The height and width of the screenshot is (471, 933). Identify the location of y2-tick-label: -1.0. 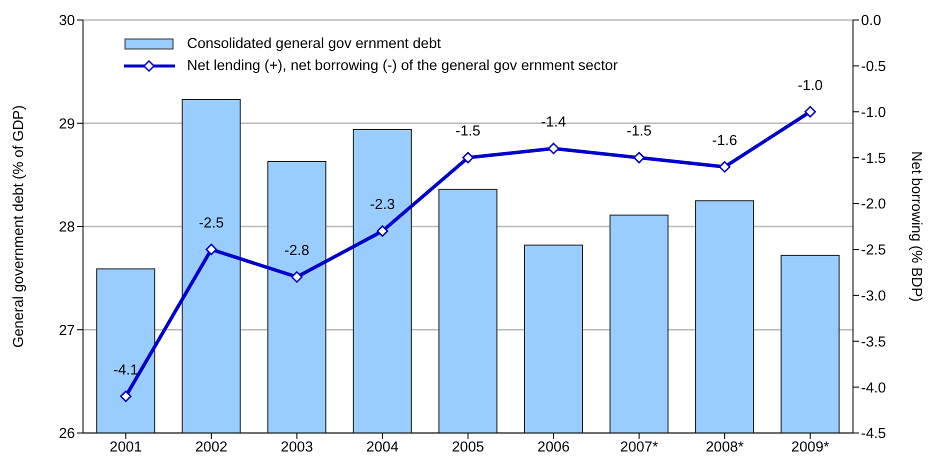
(873, 112).